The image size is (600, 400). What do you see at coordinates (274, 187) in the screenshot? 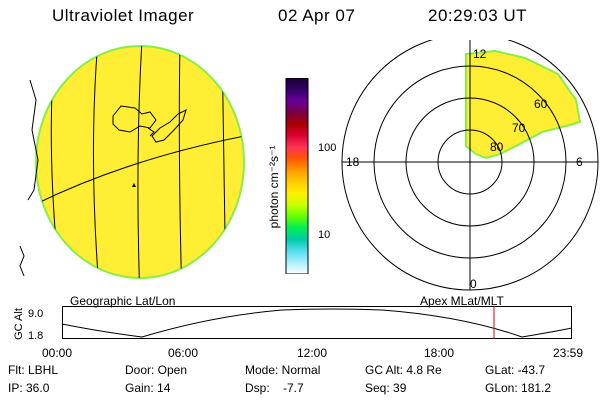
I see `colorbar-unit-label: photon cm⁻²s⁻¹` at bounding box center [274, 187].